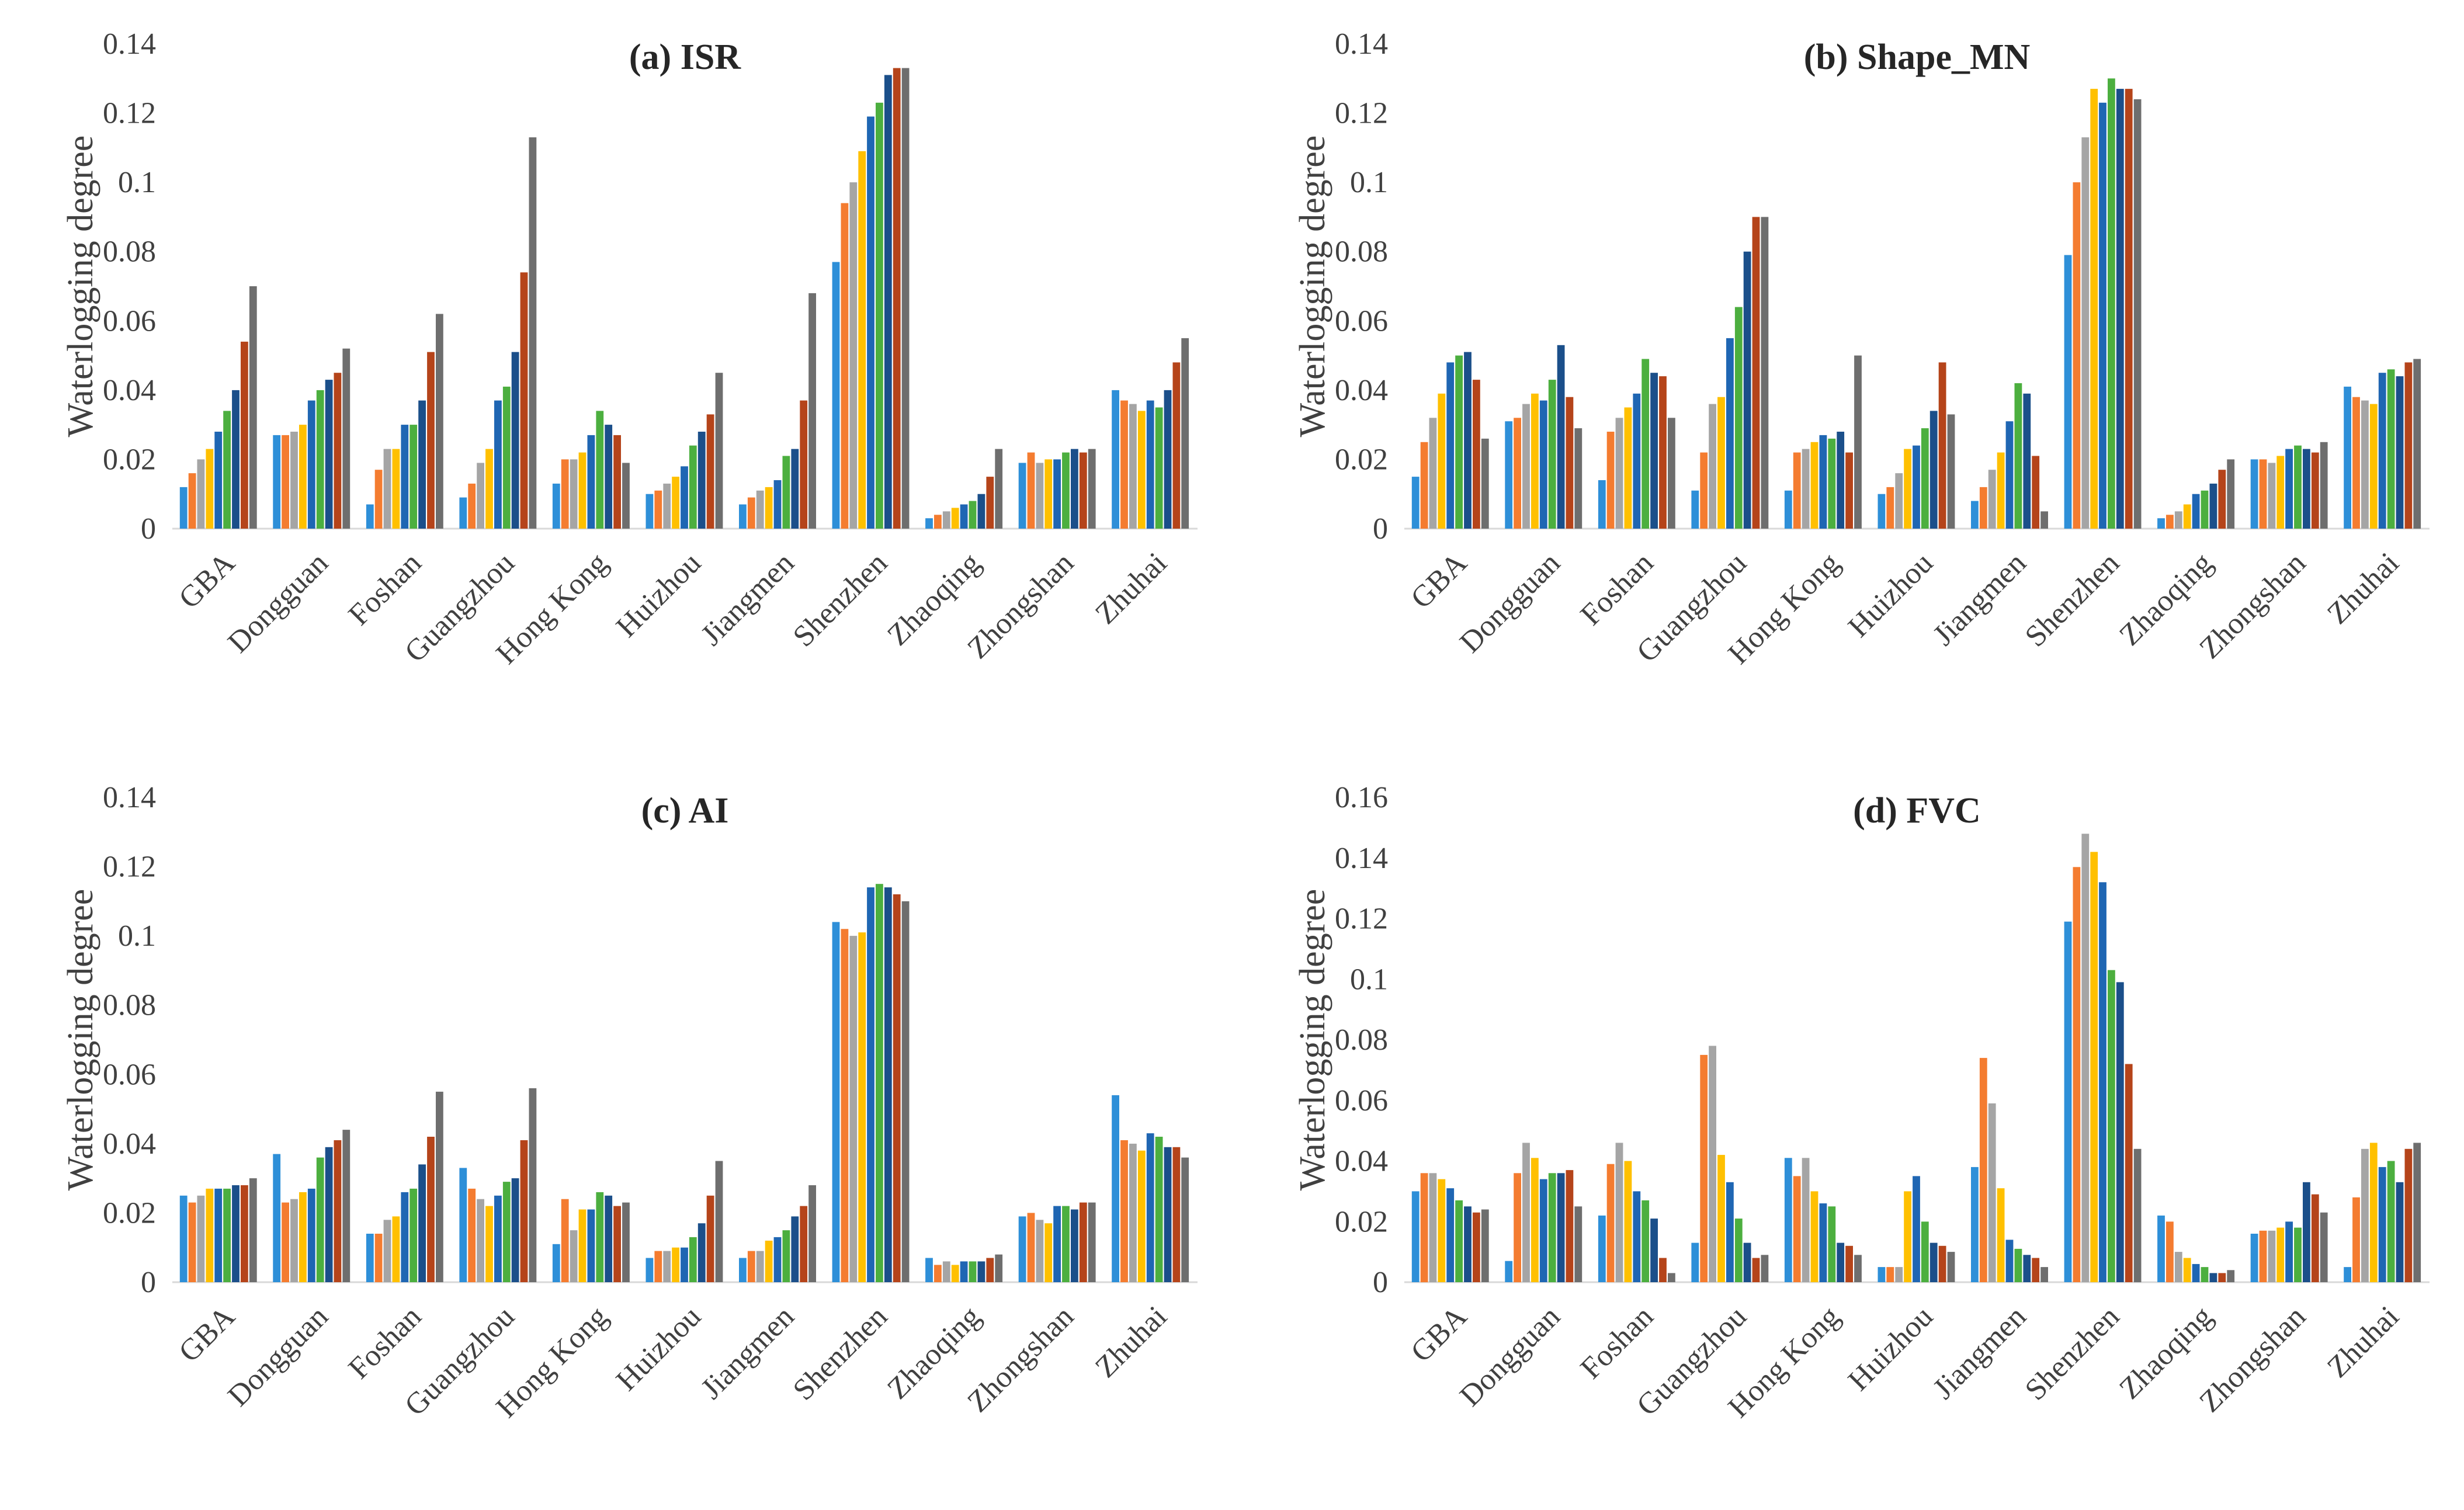 The width and height of the screenshot is (2464, 1510). What do you see at coordinates (1438, 581) in the screenshot?
I see `x-tick-label: GBA` at bounding box center [1438, 581].